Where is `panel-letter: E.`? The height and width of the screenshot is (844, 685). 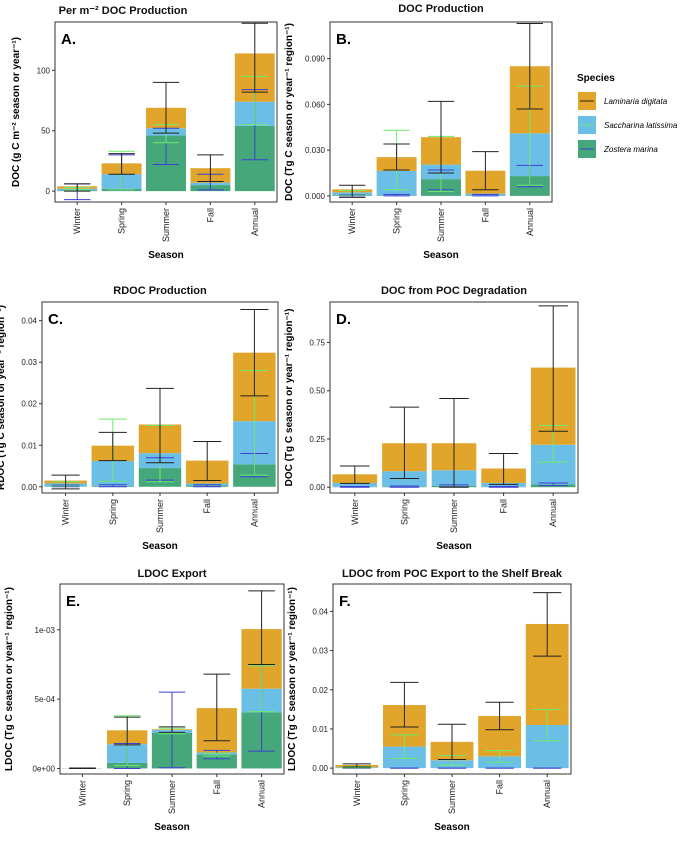
panel-letter: E. is located at coordinates (73, 601).